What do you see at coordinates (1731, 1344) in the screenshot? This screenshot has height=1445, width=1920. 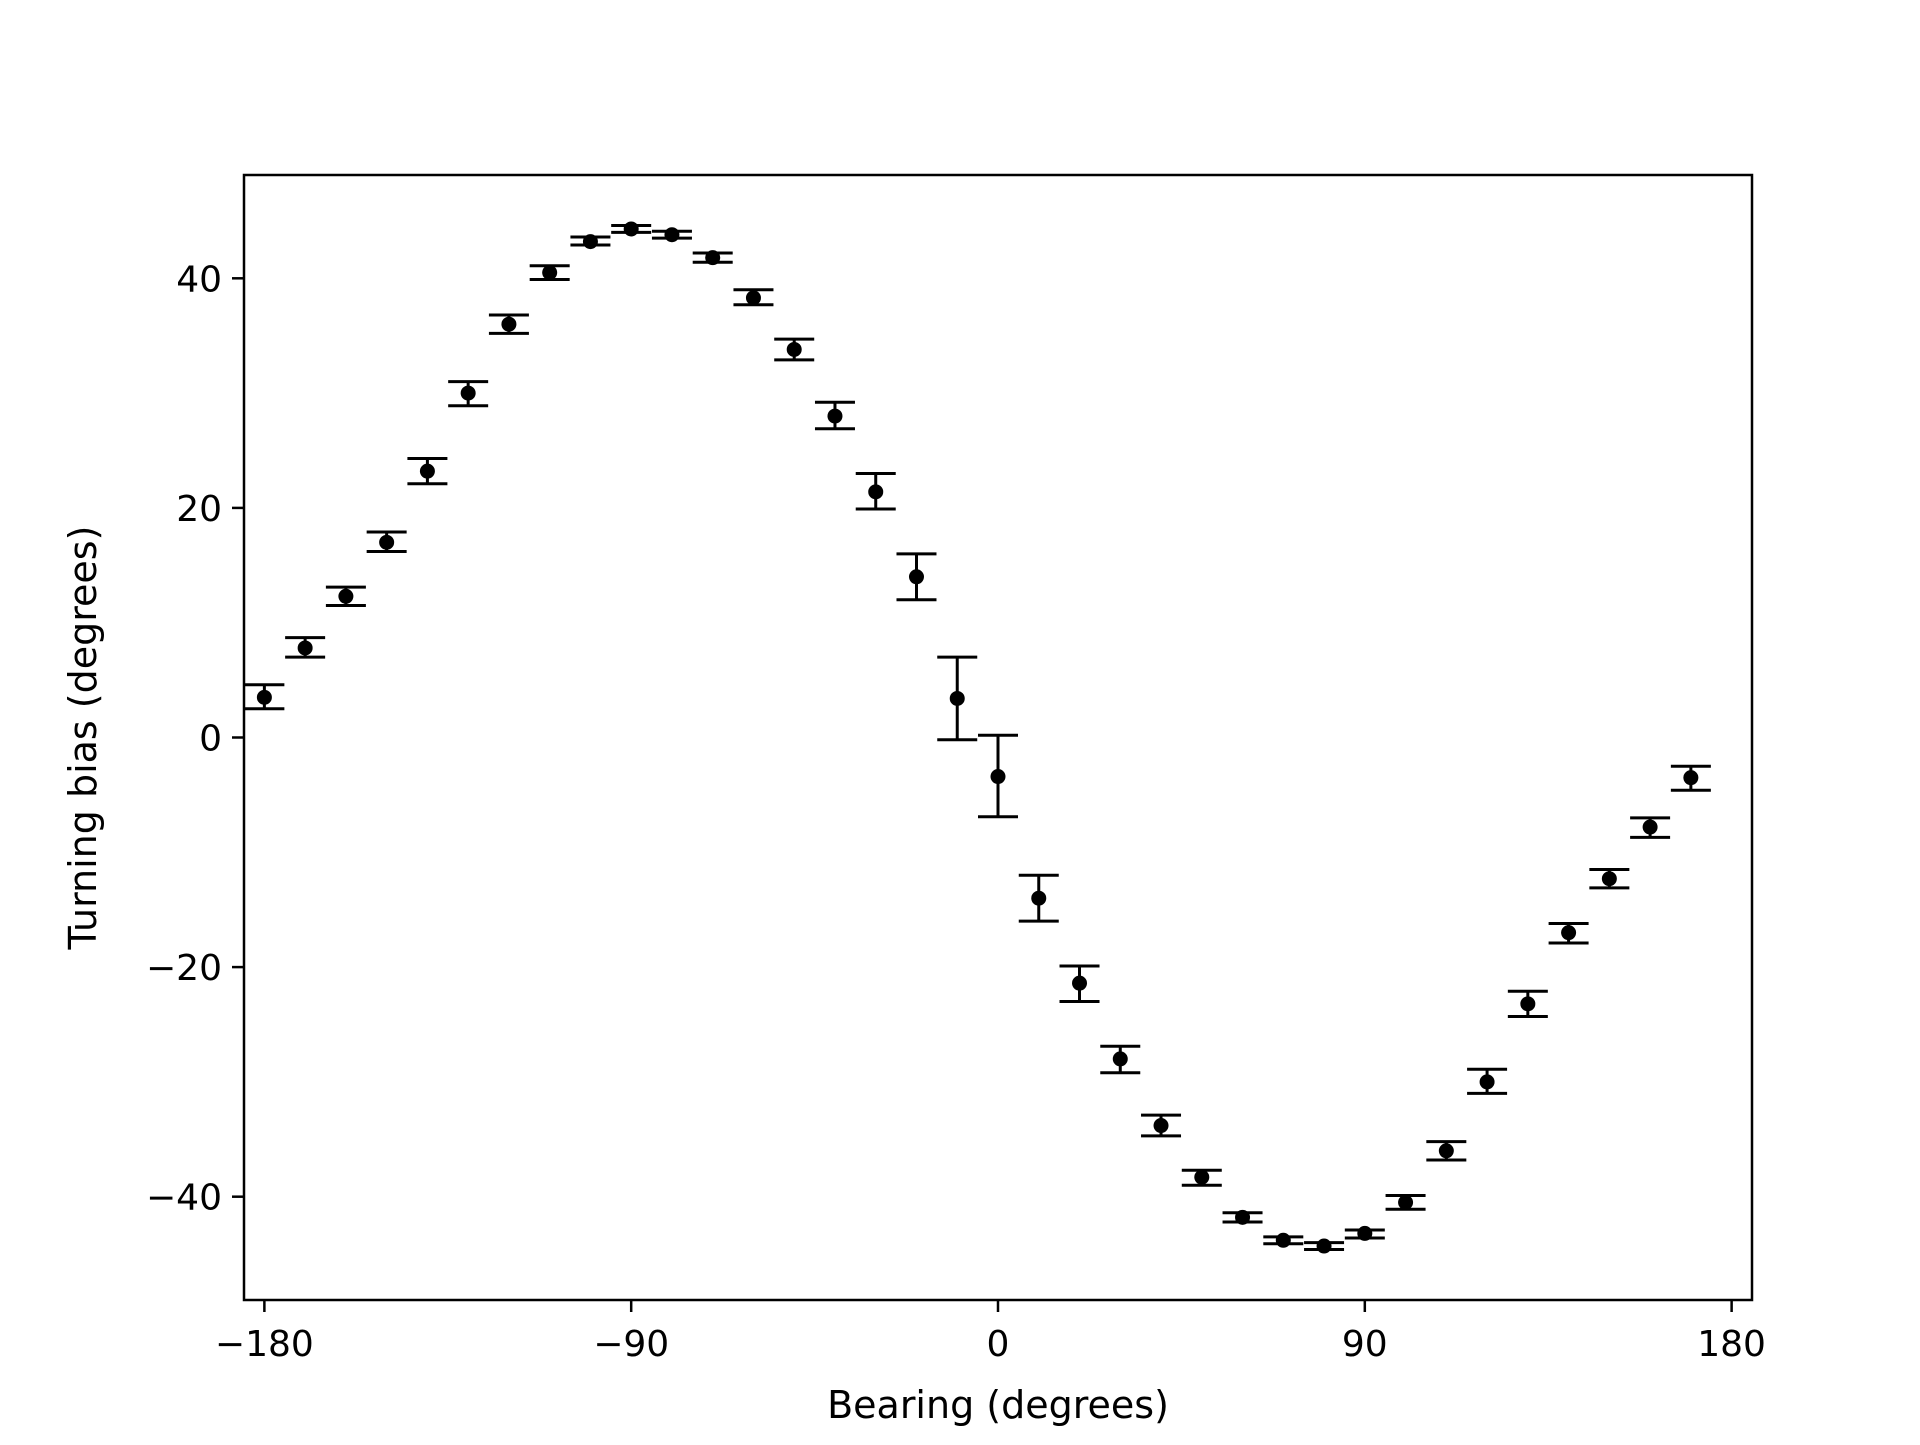 I see `x-tick-label: 180` at bounding box center [1731, 1344].